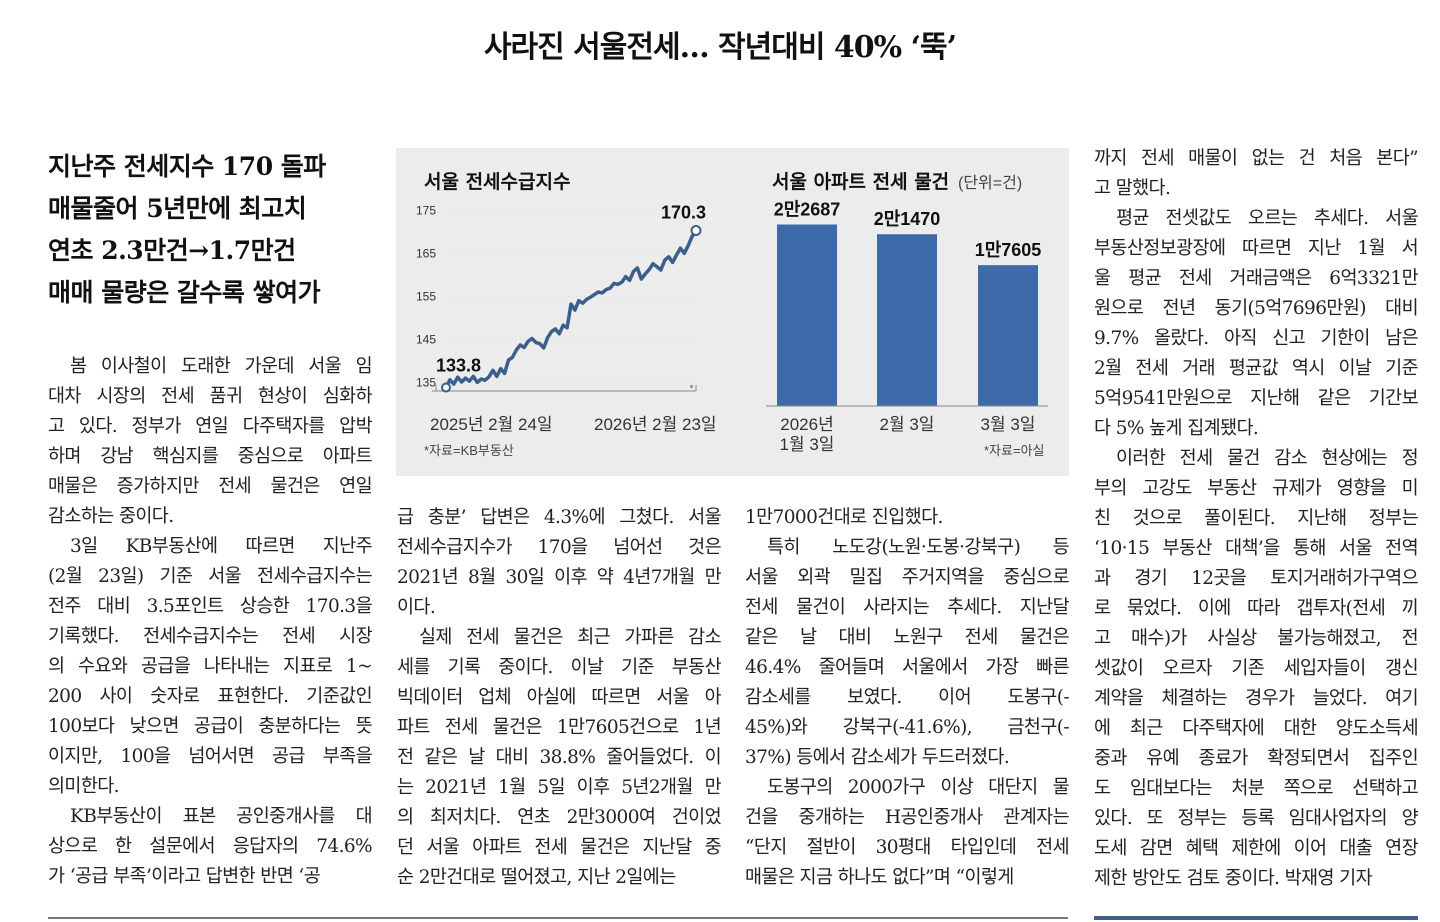  I want to click on article-line: 급 충분’ 답변은 4.3%에 그쳤다. 서울, so click(559, 517).